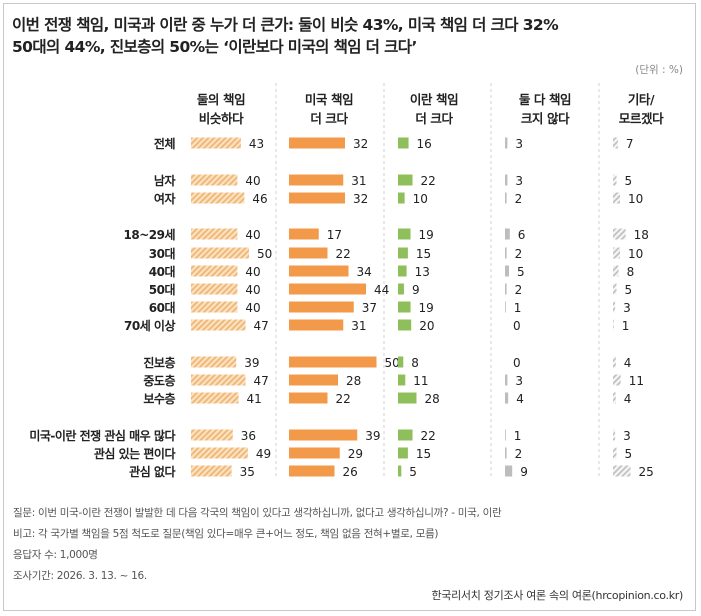  Describe the element at coordinates (355, 454) in the screenshot. I see `bar-label-2: 29` at that location.